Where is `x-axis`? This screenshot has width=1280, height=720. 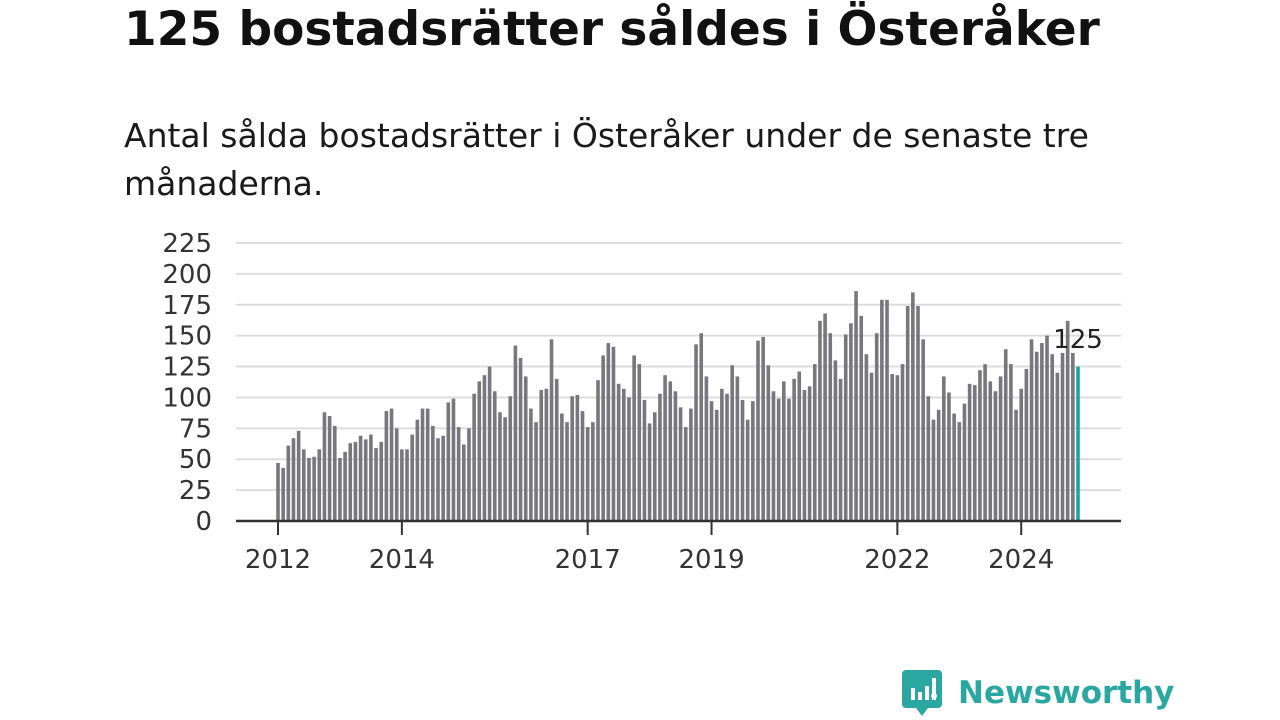
x-axis is located at coordinates (678, 527).